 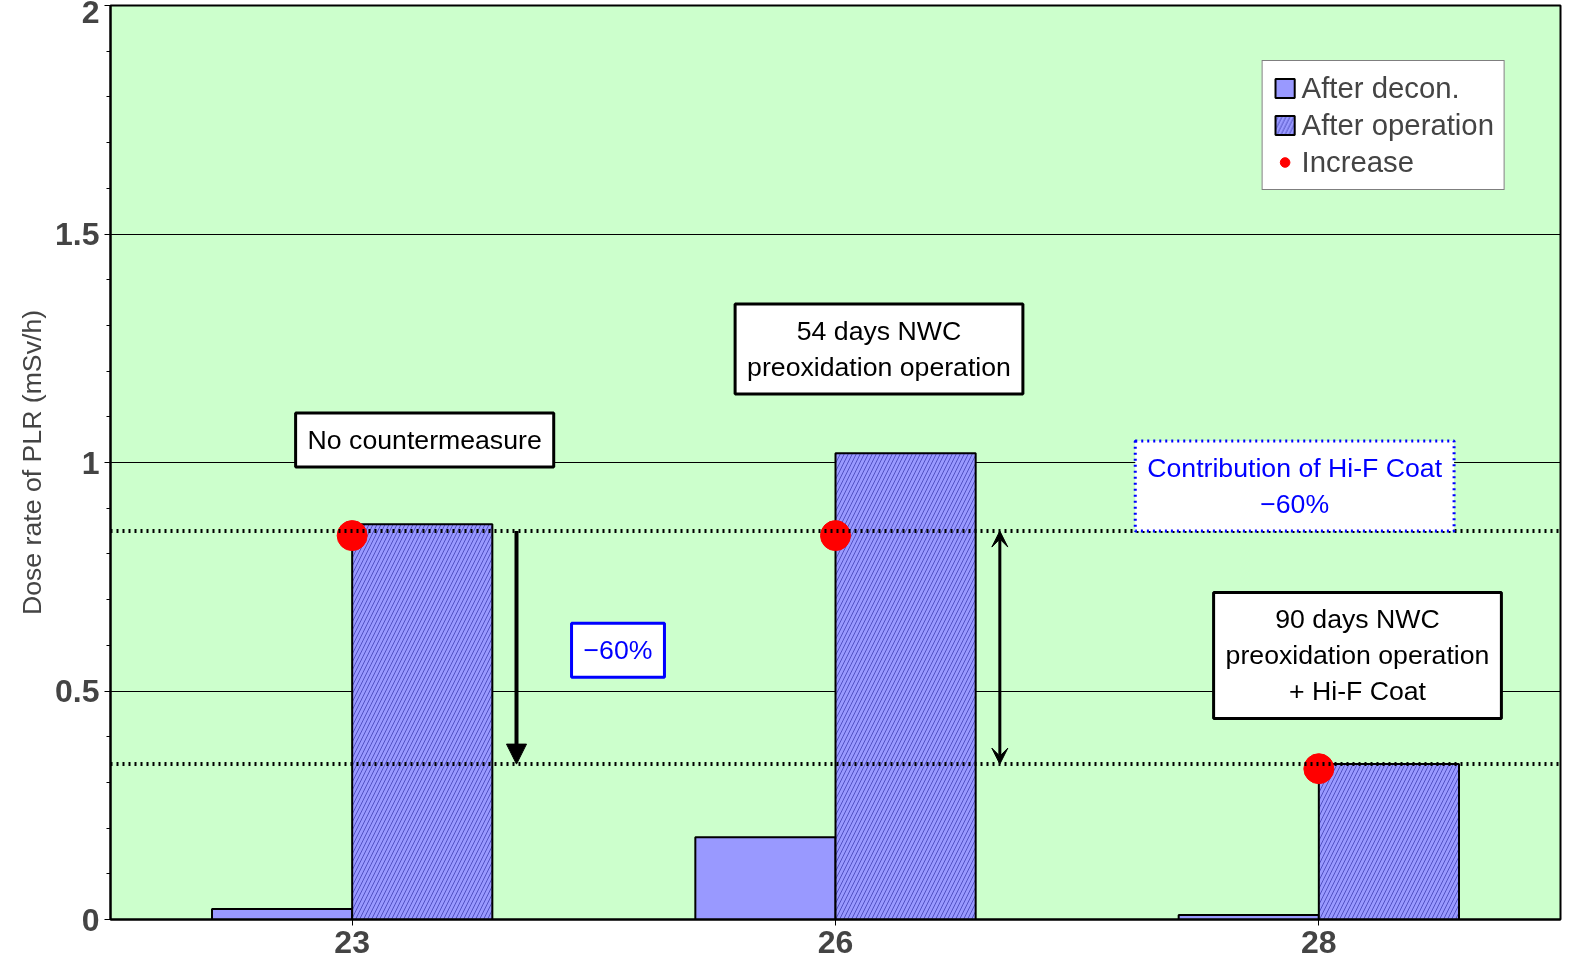 I want to click on y-tick-label: 0.5, so click(x=77, y=691).